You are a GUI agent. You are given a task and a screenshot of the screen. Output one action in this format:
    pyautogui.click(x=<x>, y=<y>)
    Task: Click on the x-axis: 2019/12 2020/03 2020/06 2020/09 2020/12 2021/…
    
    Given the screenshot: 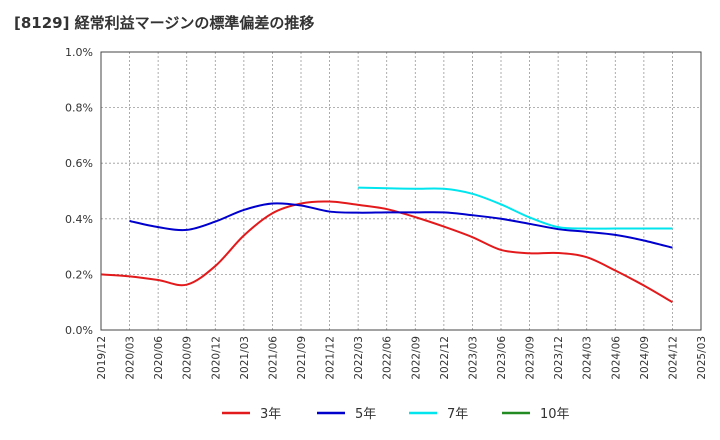 What is the action you would take?
    pyautogui.click(x=402, y=358)
    